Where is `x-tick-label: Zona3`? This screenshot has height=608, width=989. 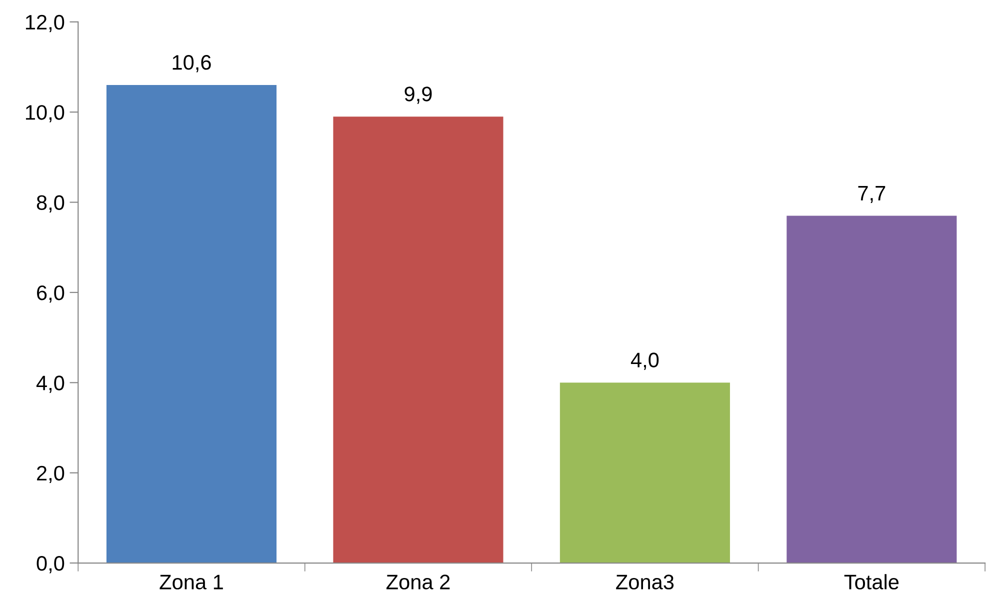 x-tick-label: Zona3 is located at coordinates (645, 582).